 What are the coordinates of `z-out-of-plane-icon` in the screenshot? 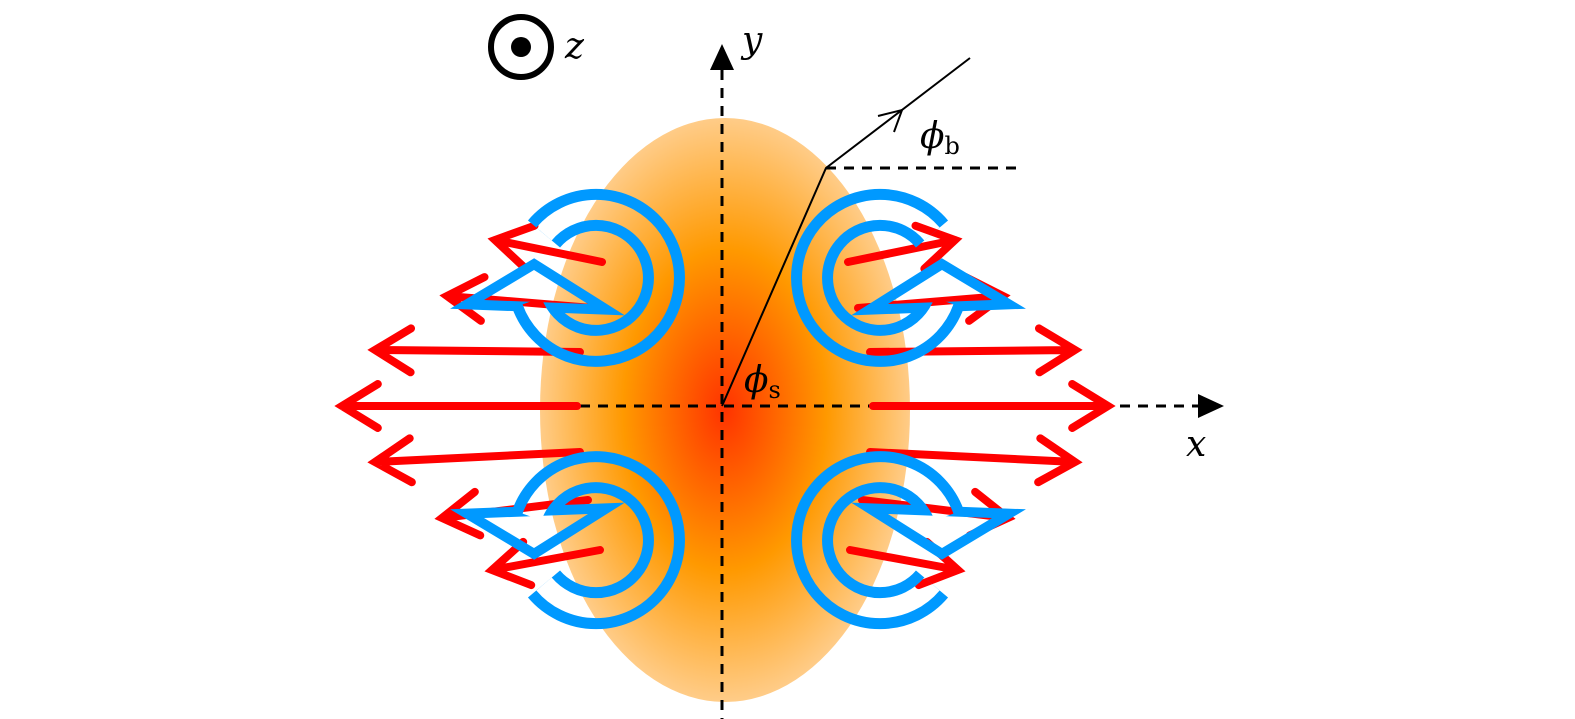 It's located at (521, 47).